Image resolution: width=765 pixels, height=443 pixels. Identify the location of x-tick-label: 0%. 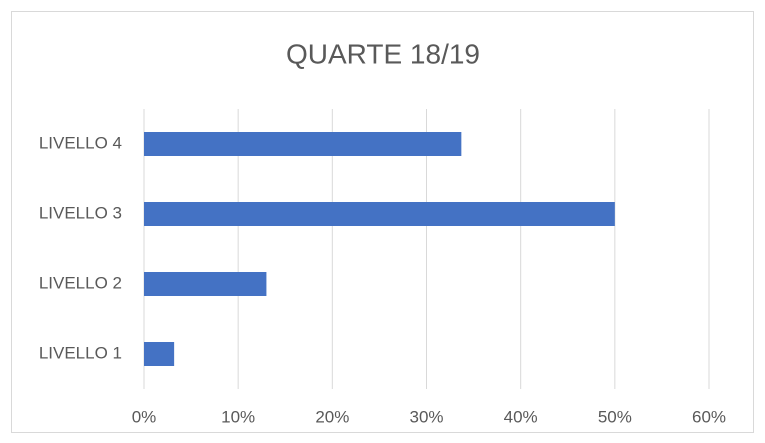
(144, 416).